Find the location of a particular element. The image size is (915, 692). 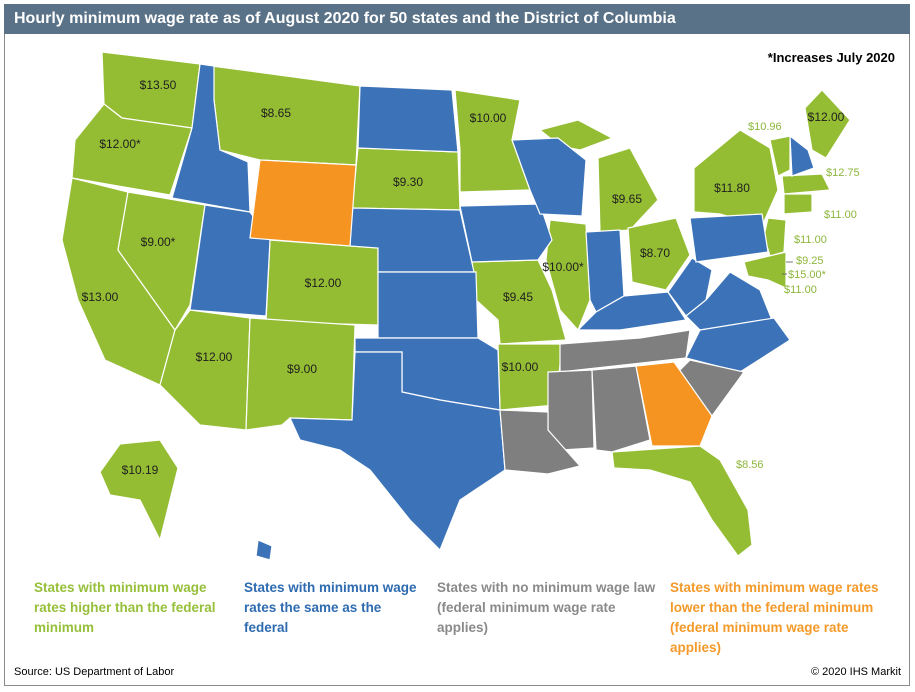

state-massachusetts is located at coordinates (806, 184).